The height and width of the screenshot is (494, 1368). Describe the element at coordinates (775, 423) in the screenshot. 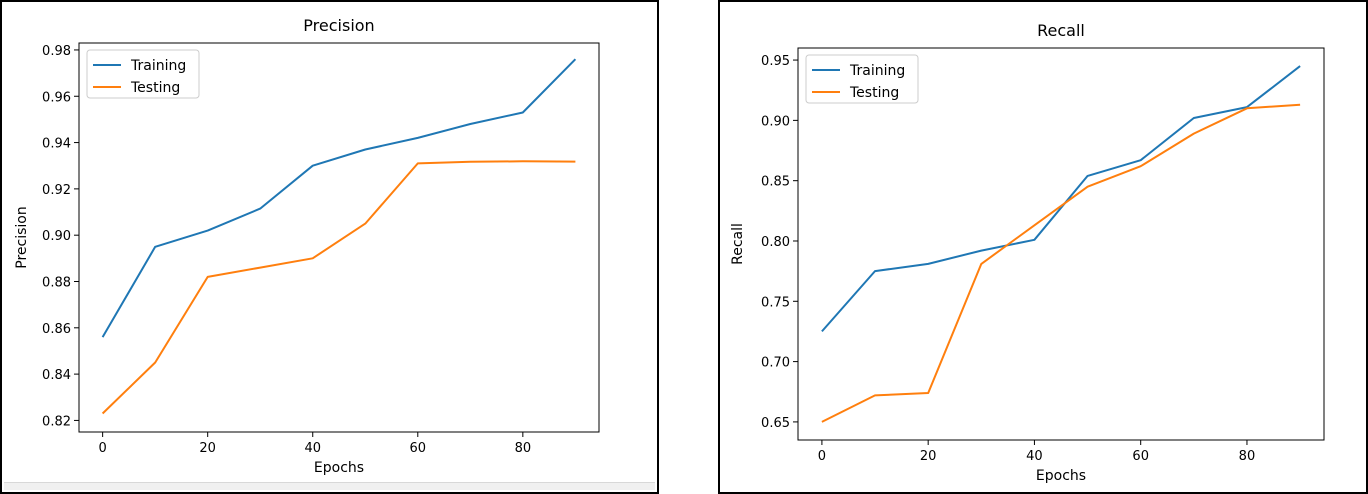

I see `y-tick-label: 0.65` at that location.